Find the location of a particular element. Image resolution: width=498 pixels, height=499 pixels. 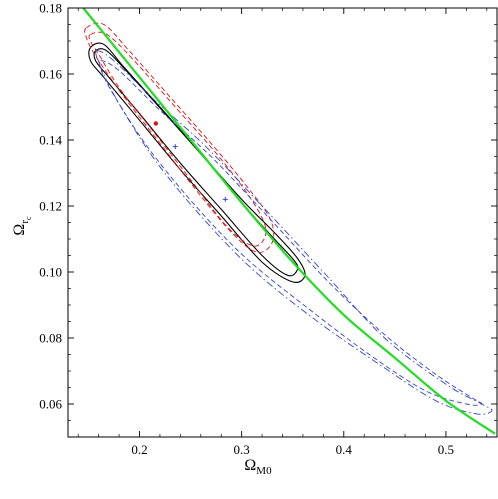

x-axis-label-sub: M0 is located at coordinates (264, 471).